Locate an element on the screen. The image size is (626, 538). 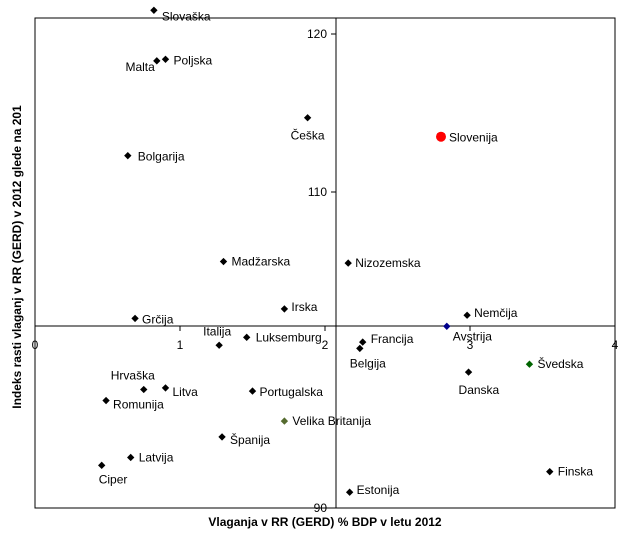
point-label-27: Estonija is located at coordinates (378, 490).